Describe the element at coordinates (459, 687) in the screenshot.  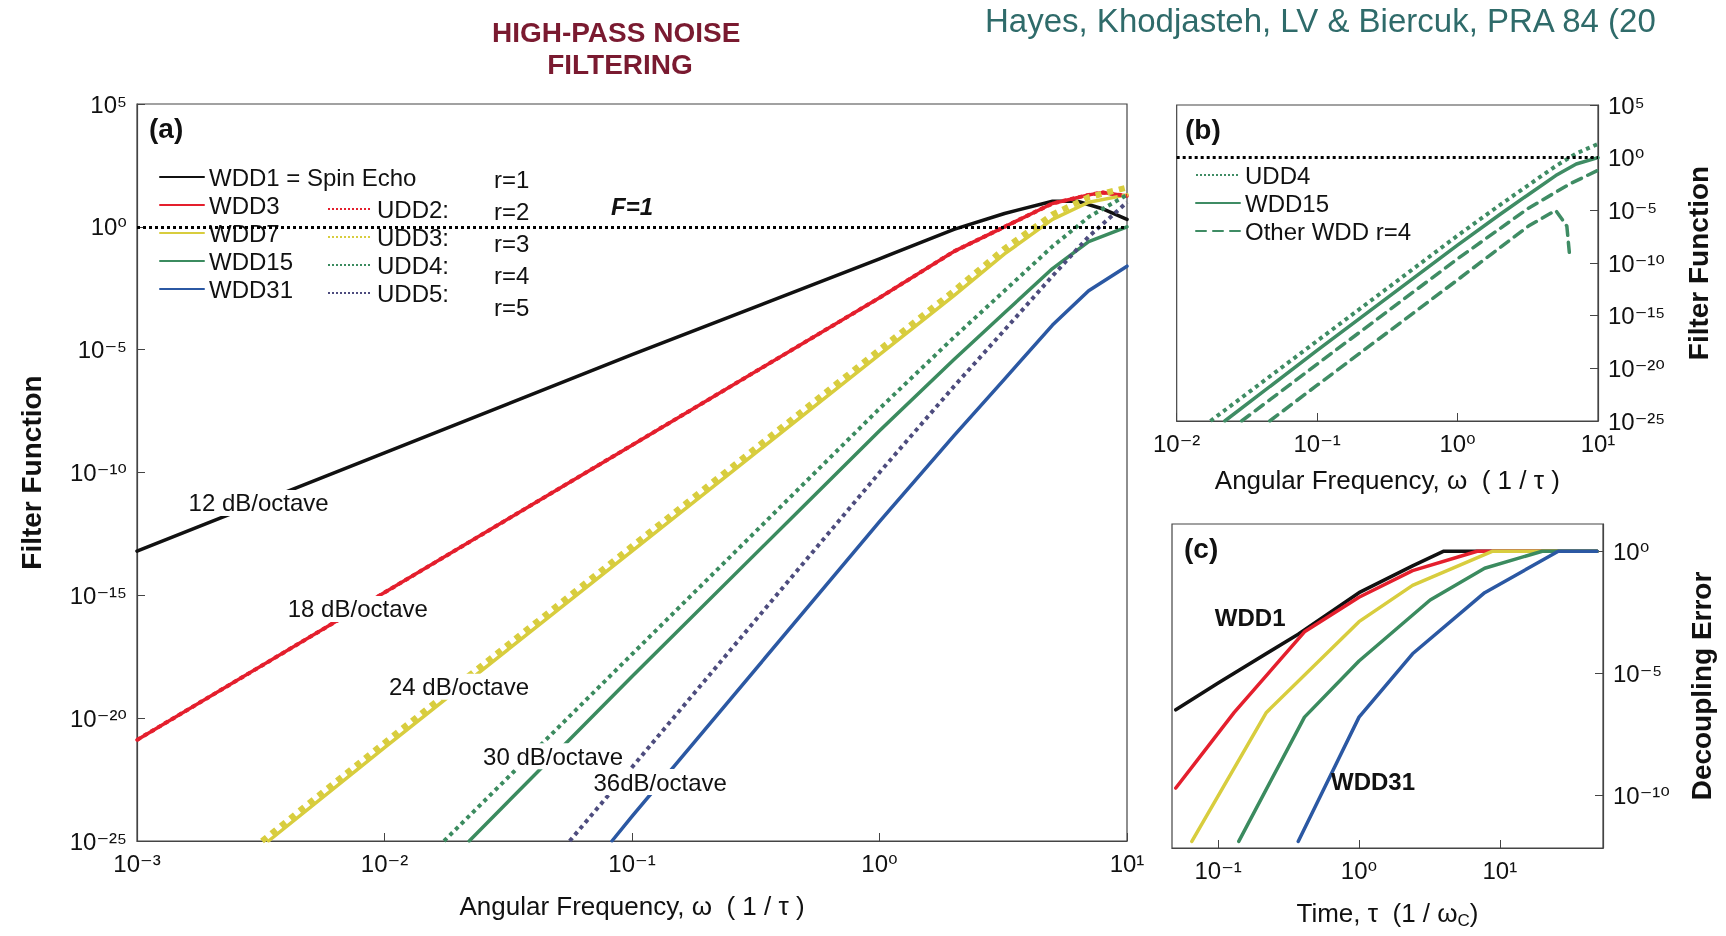
I see `annotation: 24 dB/octave` at that location.